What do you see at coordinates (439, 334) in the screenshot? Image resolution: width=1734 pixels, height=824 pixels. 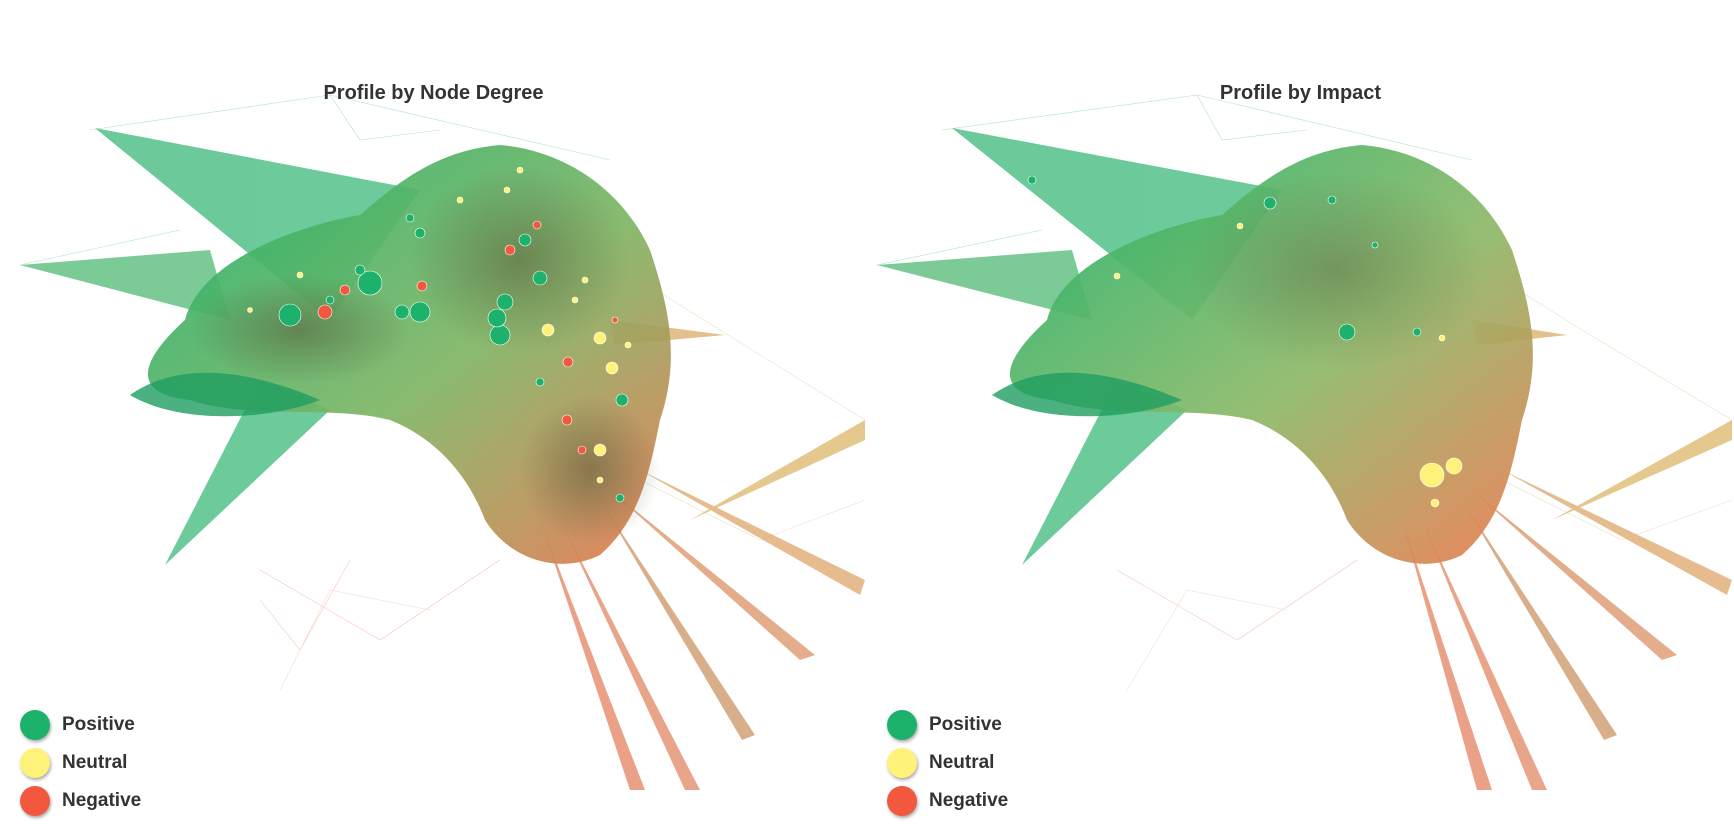 I see `nodes-node-degree` at bounding box center [439, 334].